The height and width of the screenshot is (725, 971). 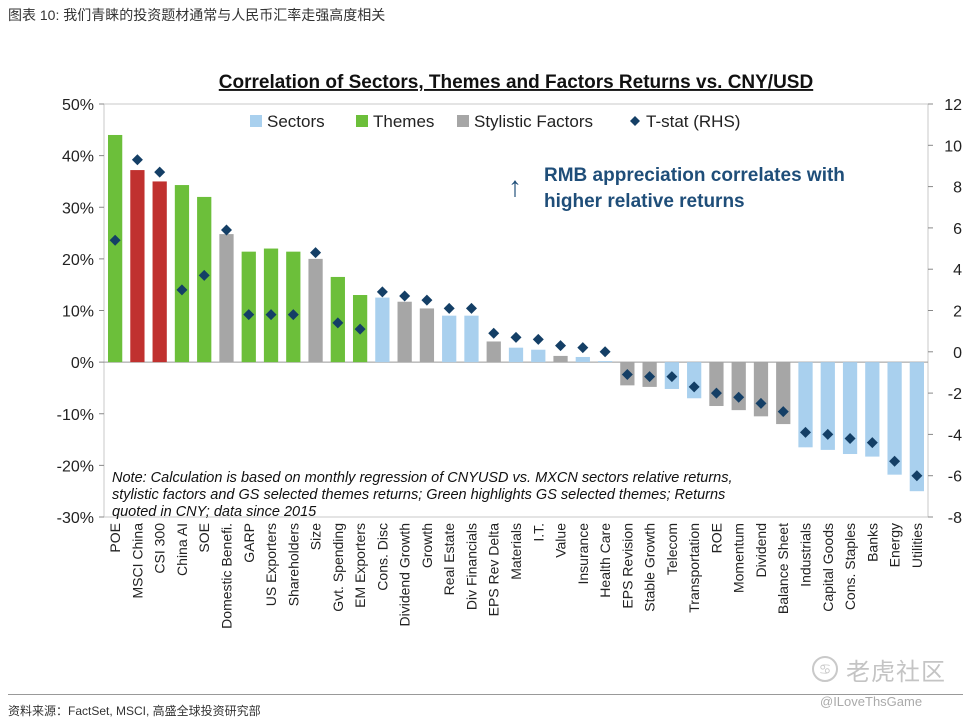 What do you see at coordinates (916, 427) in the screenshot?
I see `bar-utilities` at bounding box center [916, 427].